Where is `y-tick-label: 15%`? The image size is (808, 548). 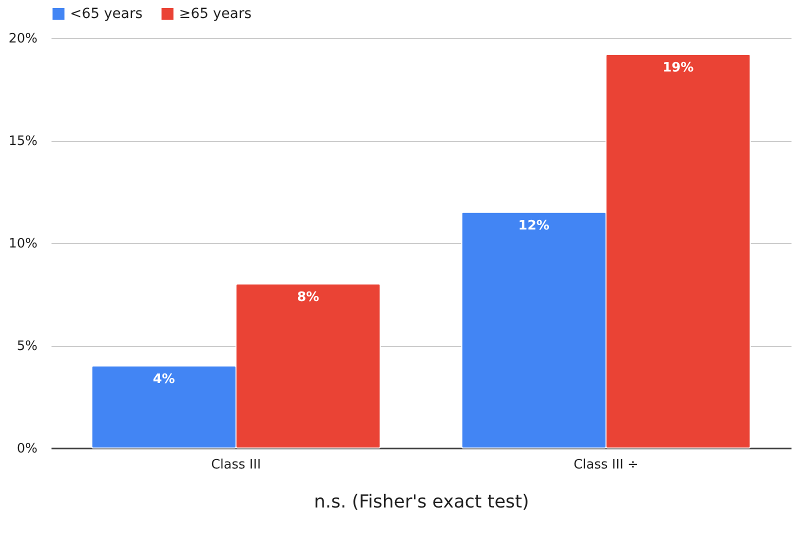 y-tick-label: 15% is located at coordinates (23, 141).